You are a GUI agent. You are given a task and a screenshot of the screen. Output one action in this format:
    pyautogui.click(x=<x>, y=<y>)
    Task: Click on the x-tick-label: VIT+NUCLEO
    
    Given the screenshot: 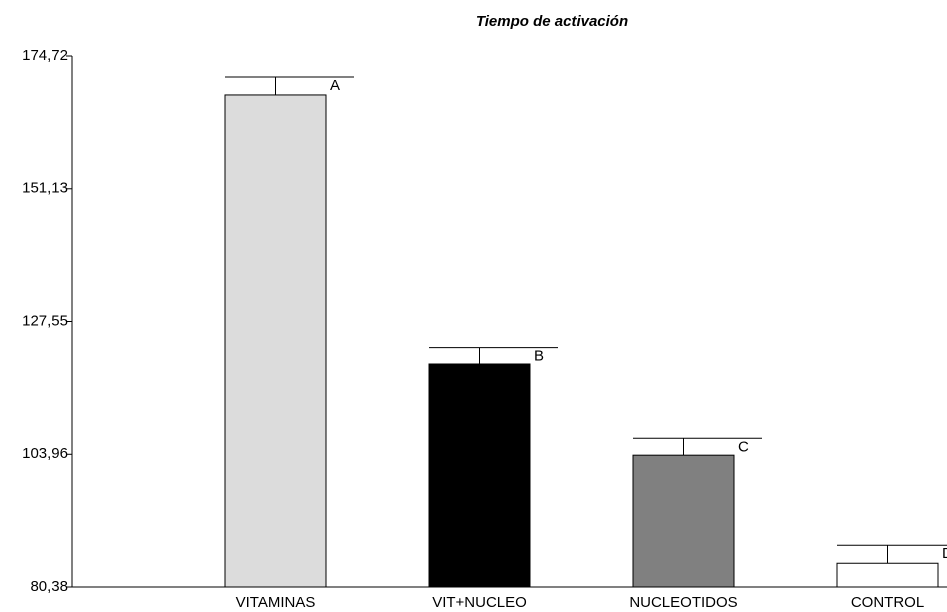 What is the action you would take?
    pyautogui.click(x=479, y=602)
    